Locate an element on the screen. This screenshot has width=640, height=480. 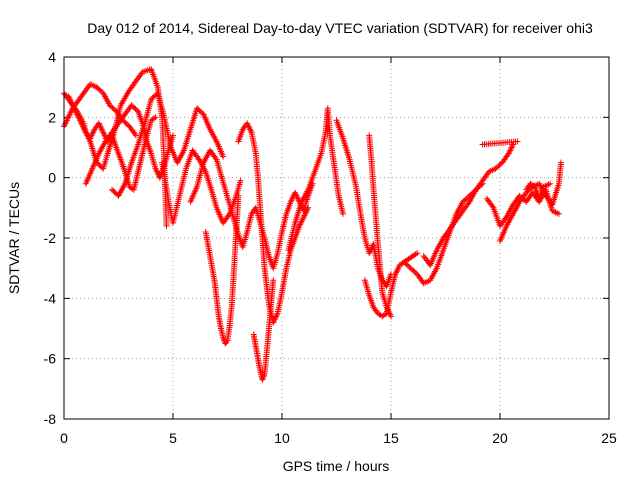
y-tick-label: 4 is located at coordinates (52, 57).